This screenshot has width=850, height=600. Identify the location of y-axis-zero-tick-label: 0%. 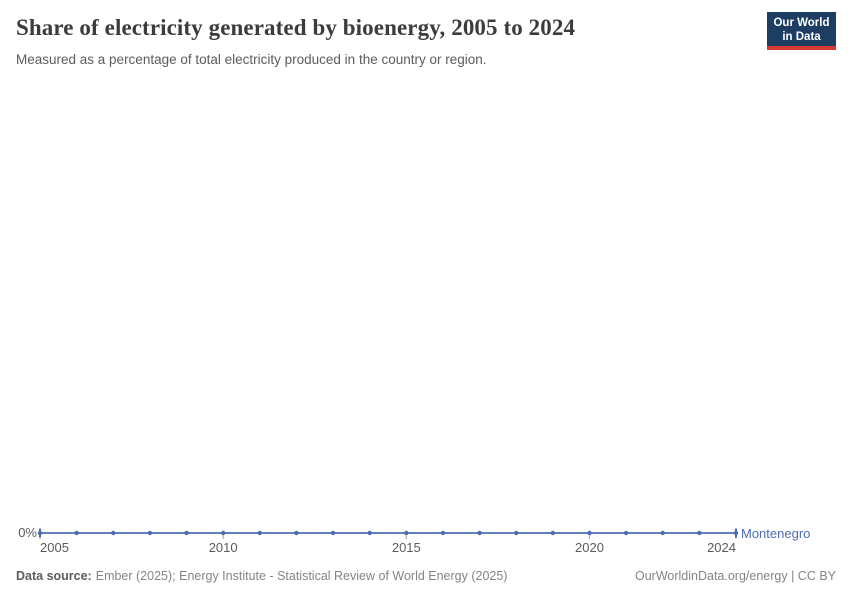
(27, 532).